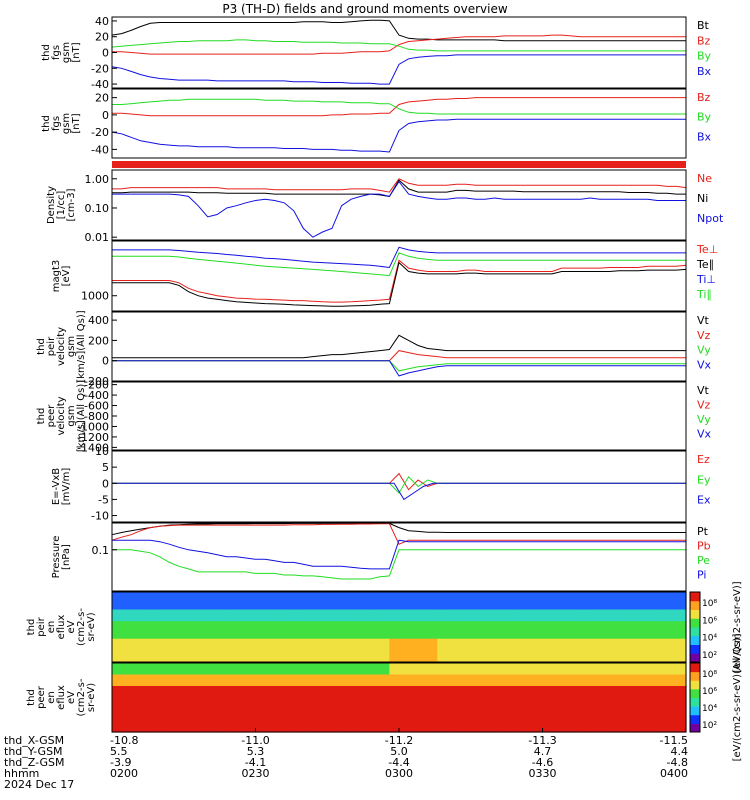  I want to click on series-line-npot, so click(399, 209).